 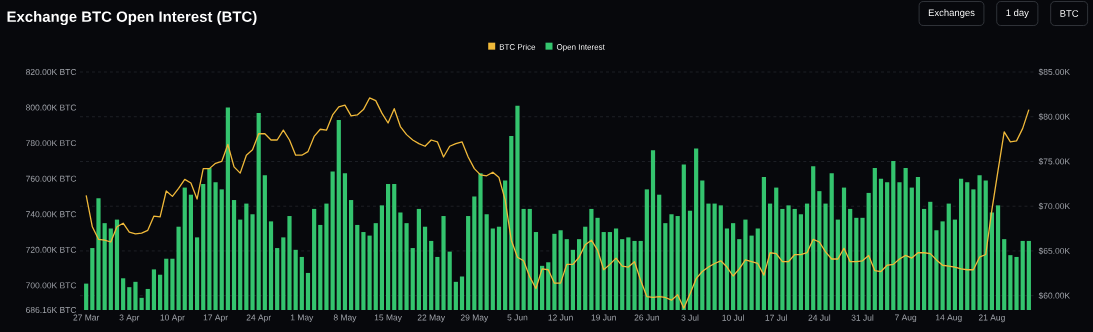 I want to click on x-tick-label: 15 May, so click(x=388, y=318).